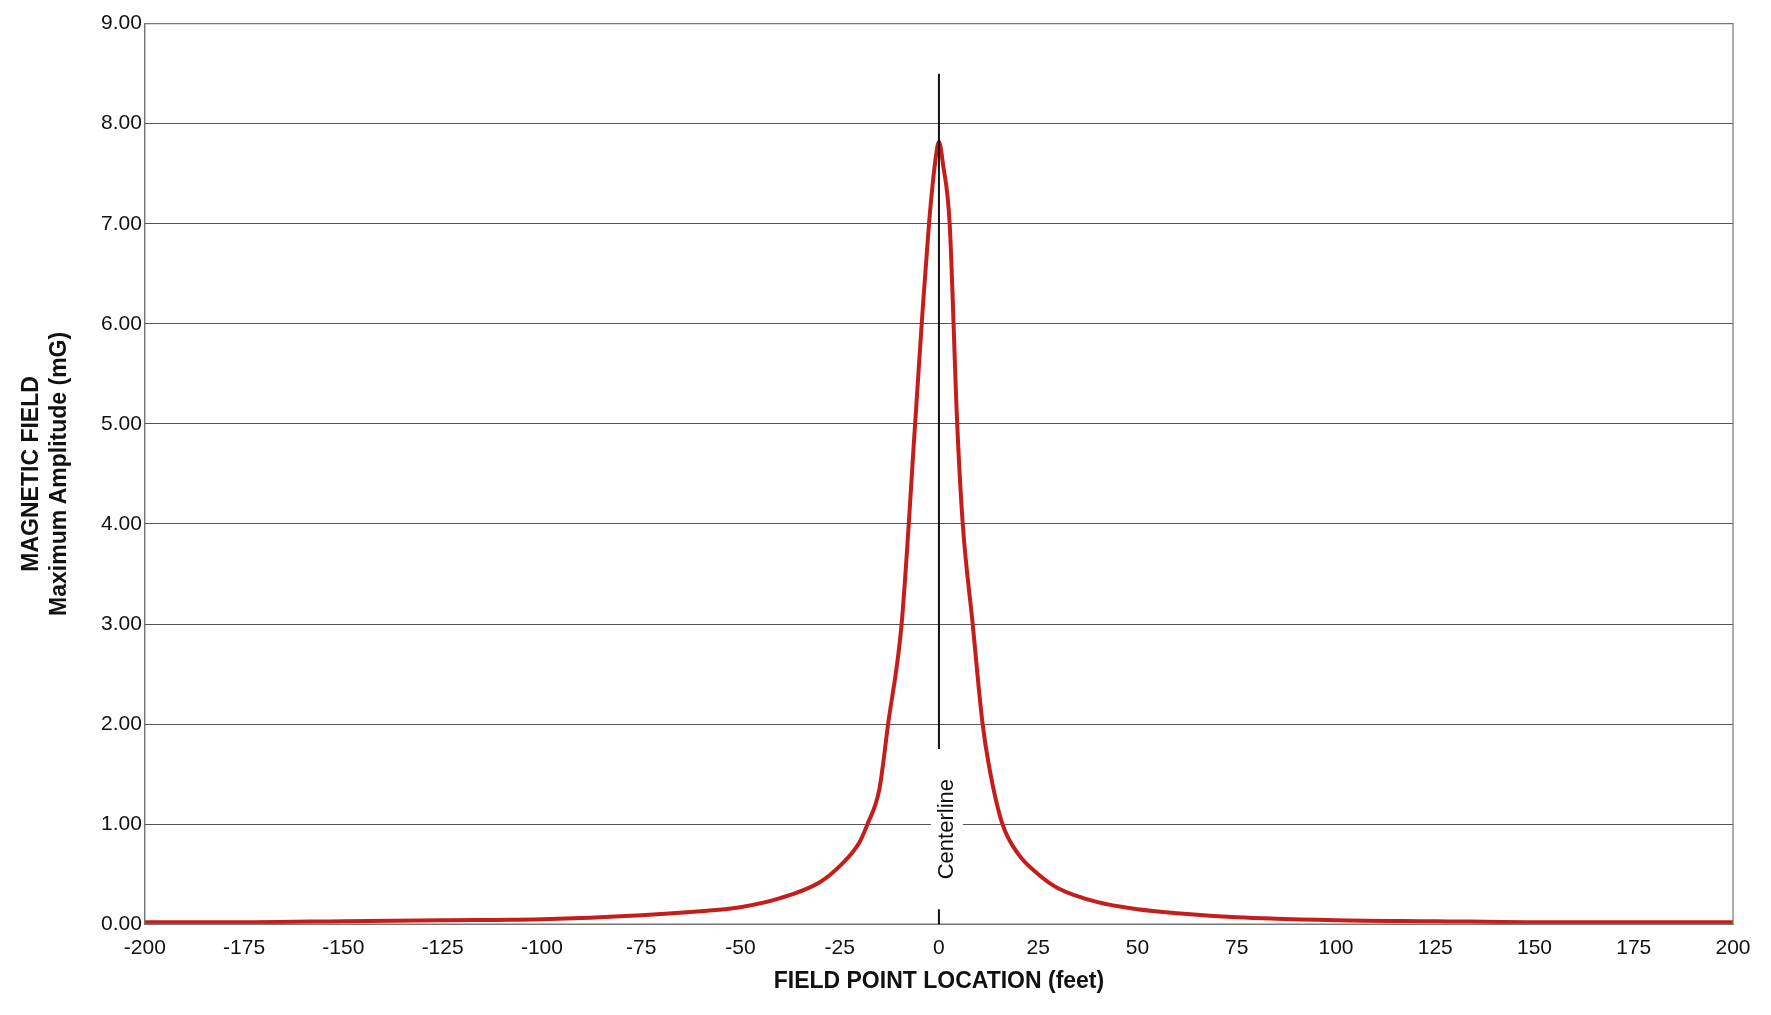 Image resolution: width=1771 pixels, height=1015 pixels. Describe the element at coordinates (121, 522) in the screenshot. I see `y-tick-label: 4.00` at that location.